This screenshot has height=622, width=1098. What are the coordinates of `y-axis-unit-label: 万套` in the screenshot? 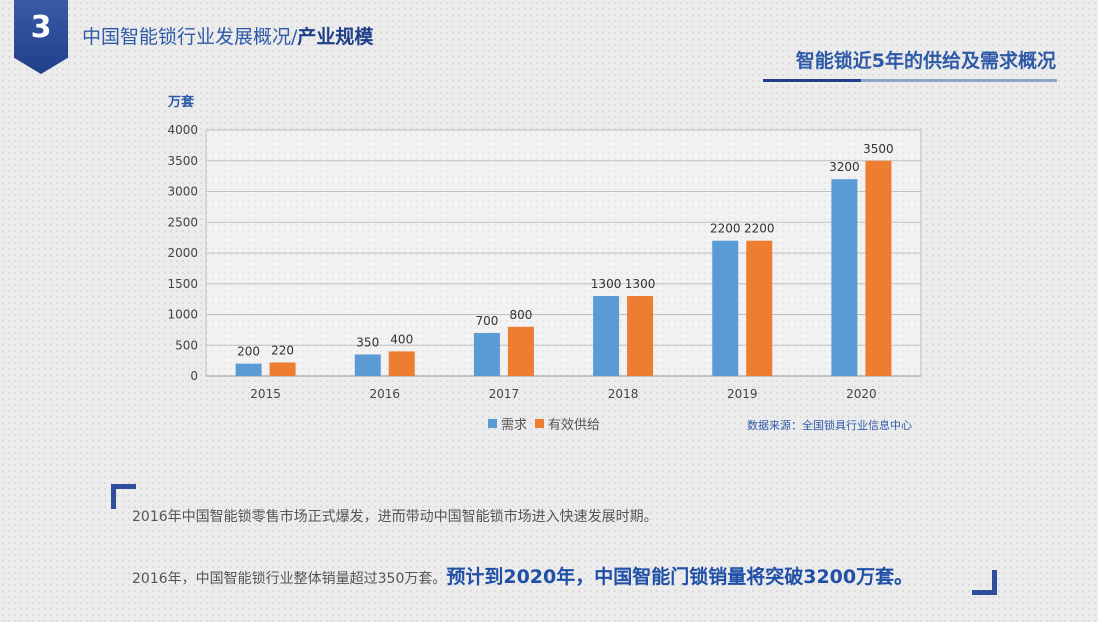 It's located at (181, 102).